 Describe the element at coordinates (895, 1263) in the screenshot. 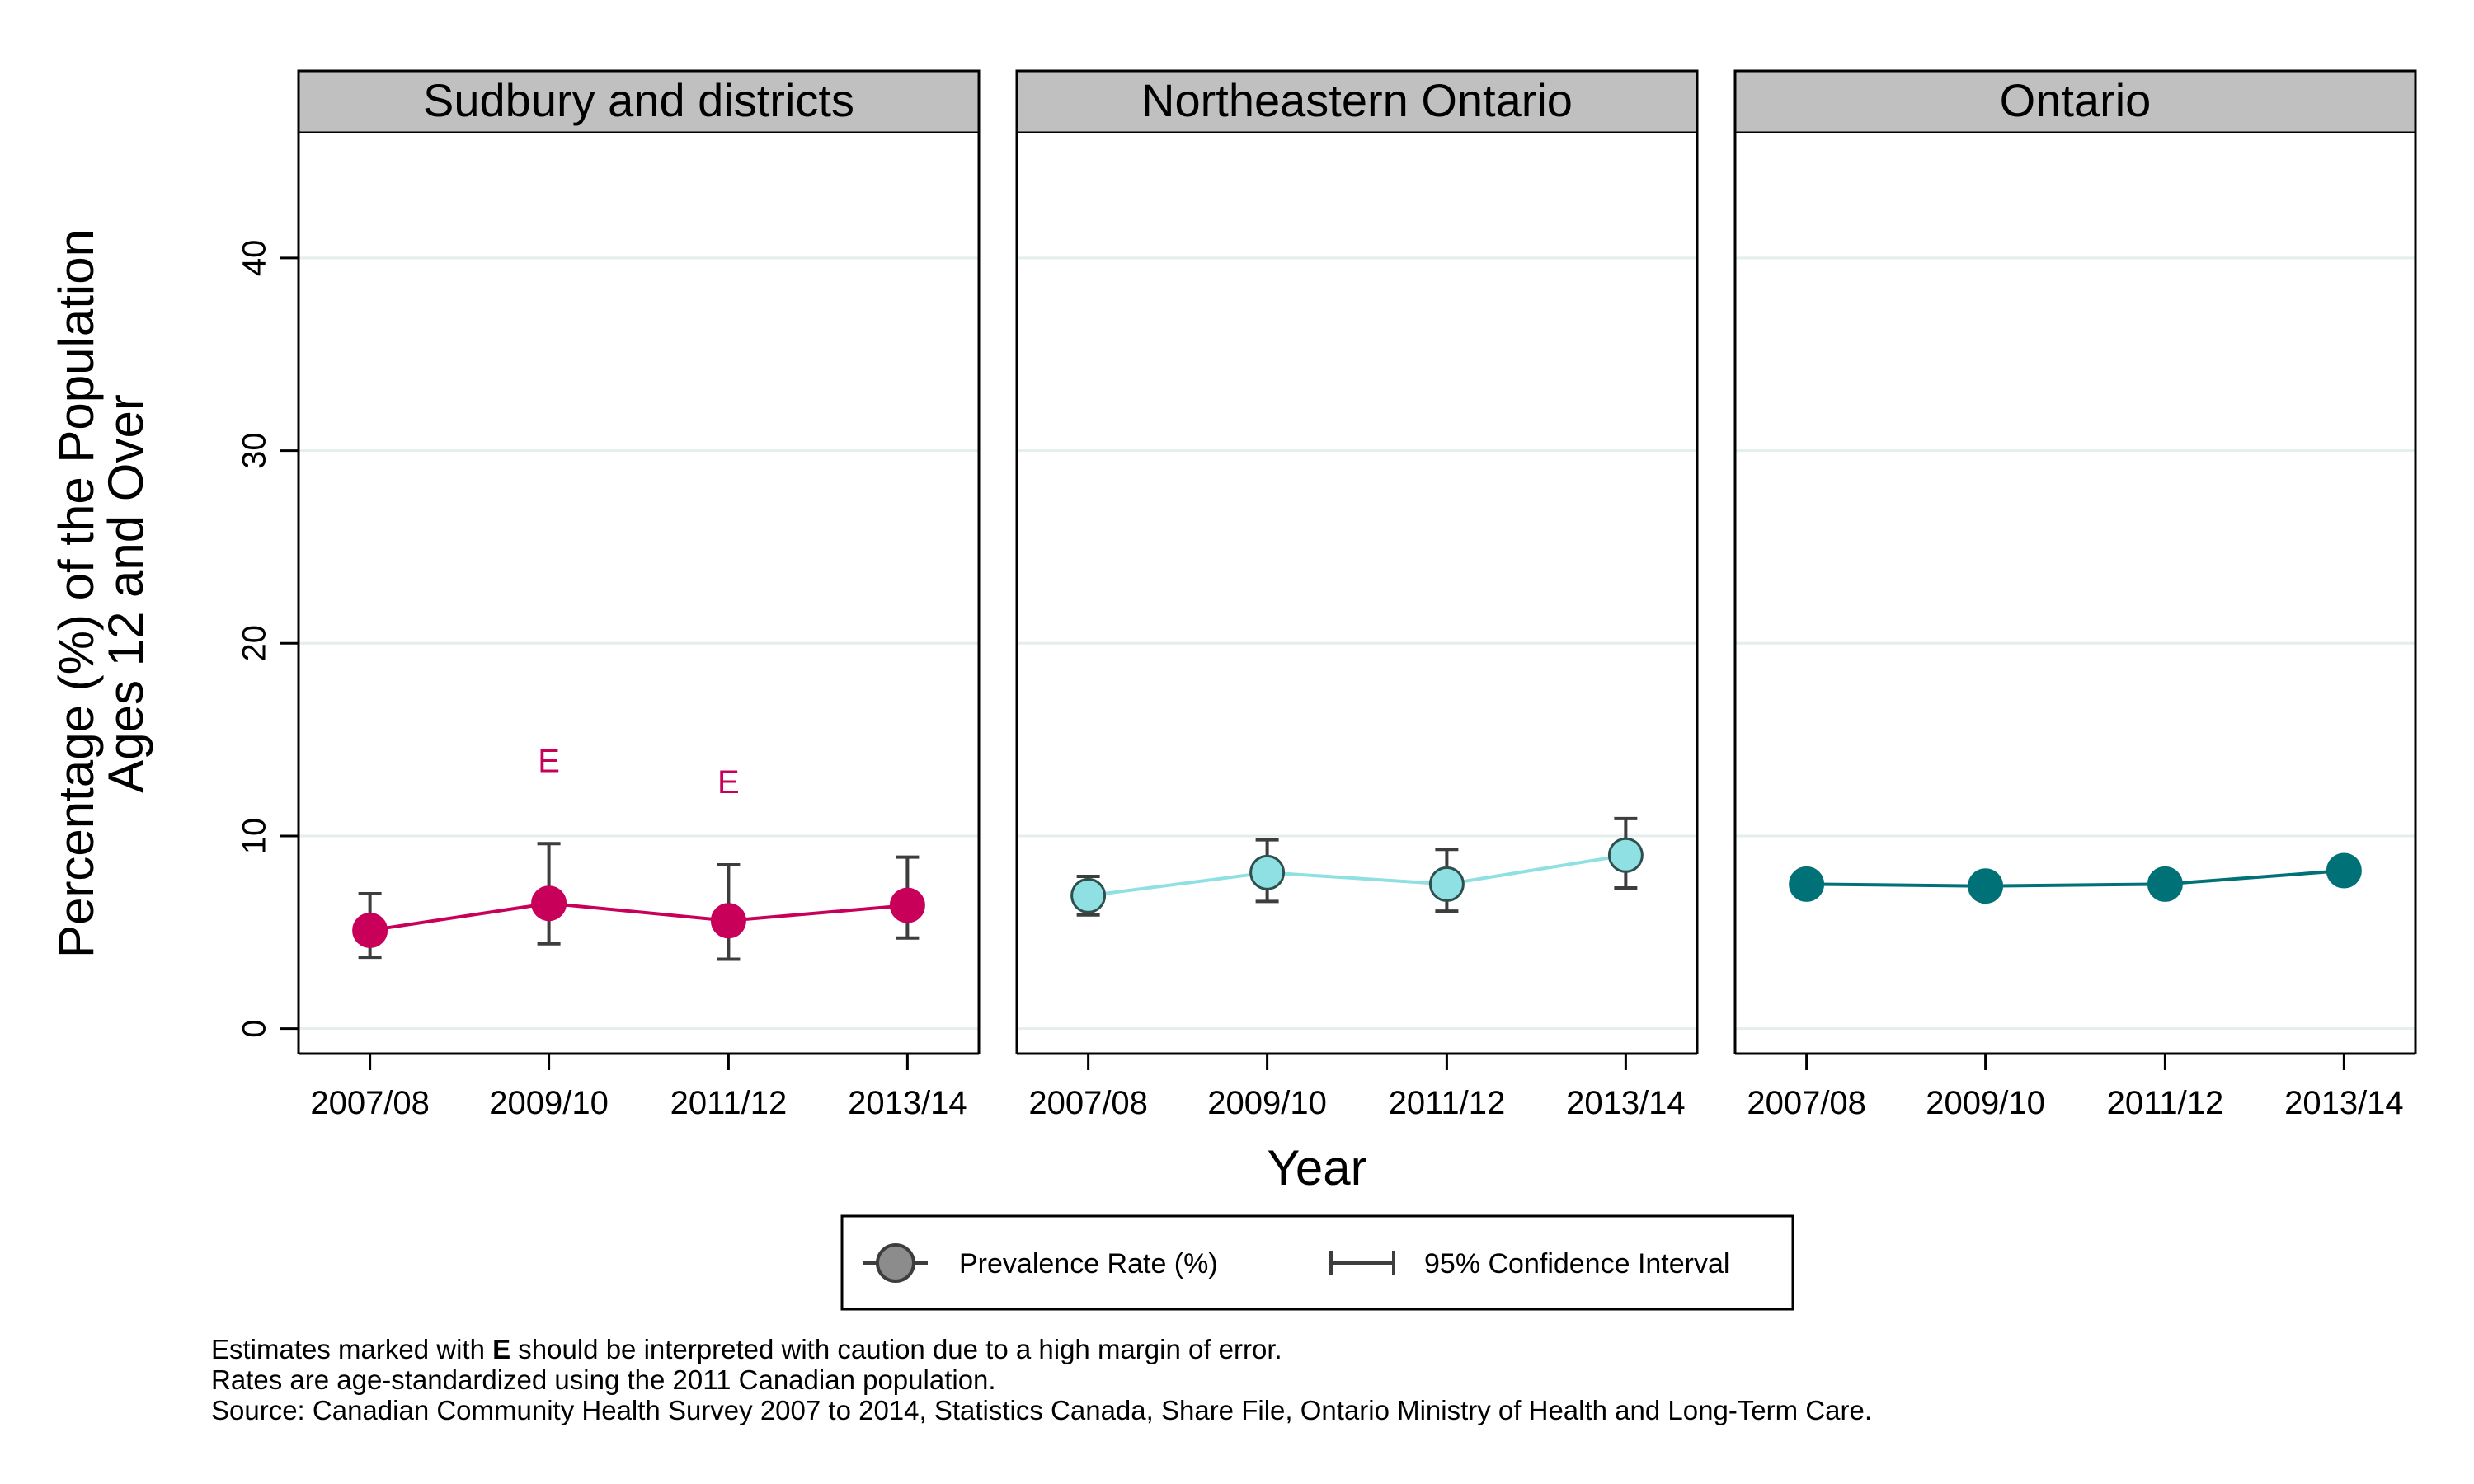

I see `legend-marker-circle` at that location.